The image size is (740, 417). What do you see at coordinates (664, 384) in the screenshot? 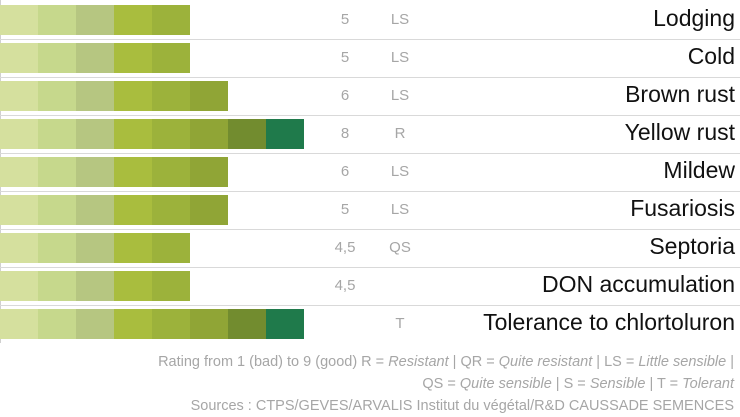
I see `footer-text: | T =` at bounding box center [664, 384].